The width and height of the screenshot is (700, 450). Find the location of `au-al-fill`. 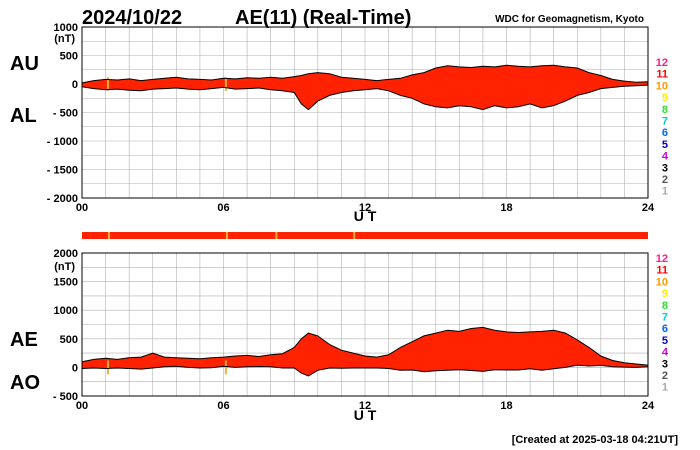

au-al-fill is located at coordinates (365, 87).